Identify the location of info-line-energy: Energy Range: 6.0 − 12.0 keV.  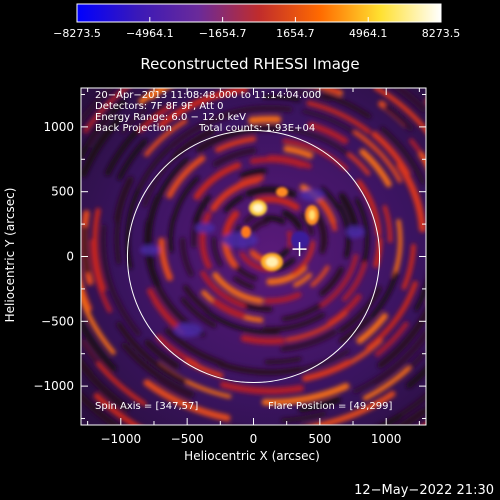
(170, 117).